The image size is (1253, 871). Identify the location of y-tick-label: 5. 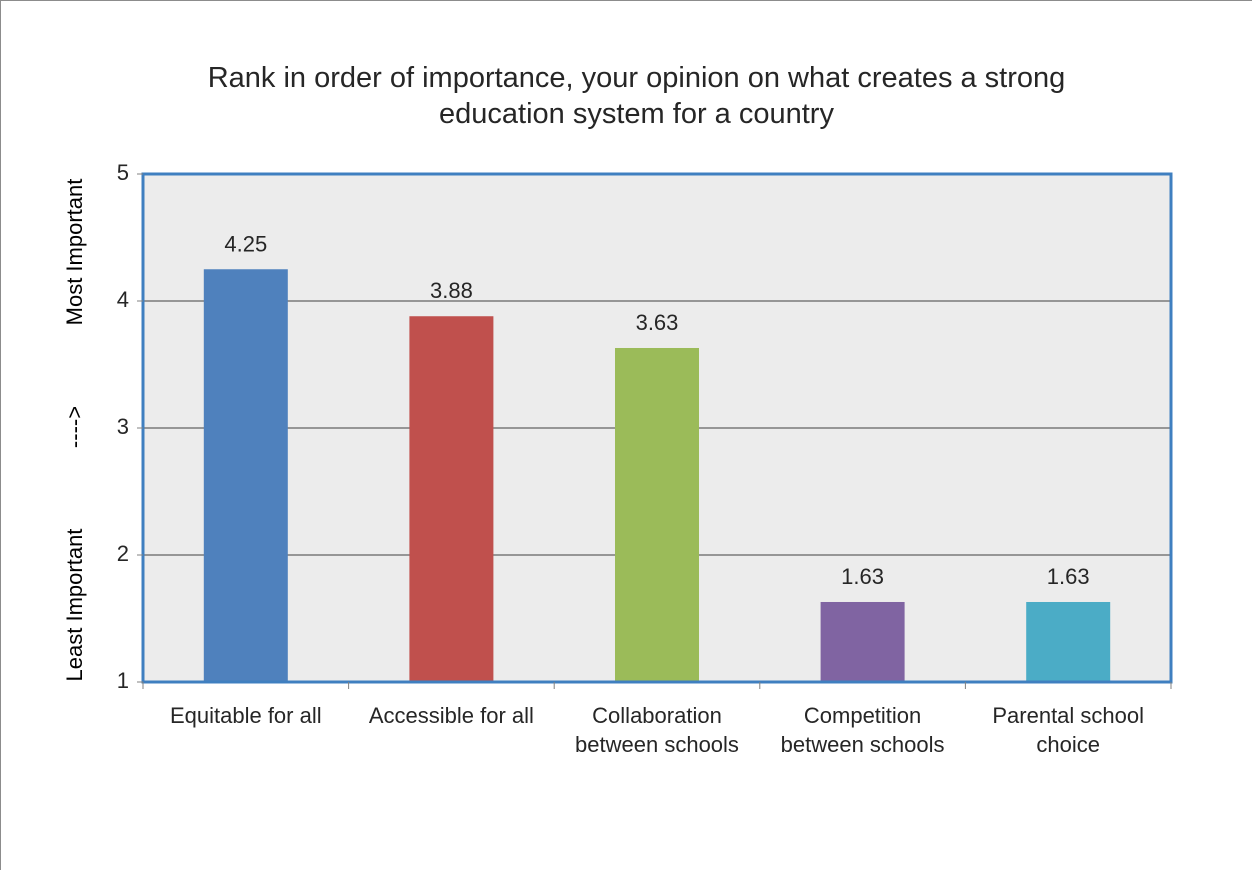
(123, 172).